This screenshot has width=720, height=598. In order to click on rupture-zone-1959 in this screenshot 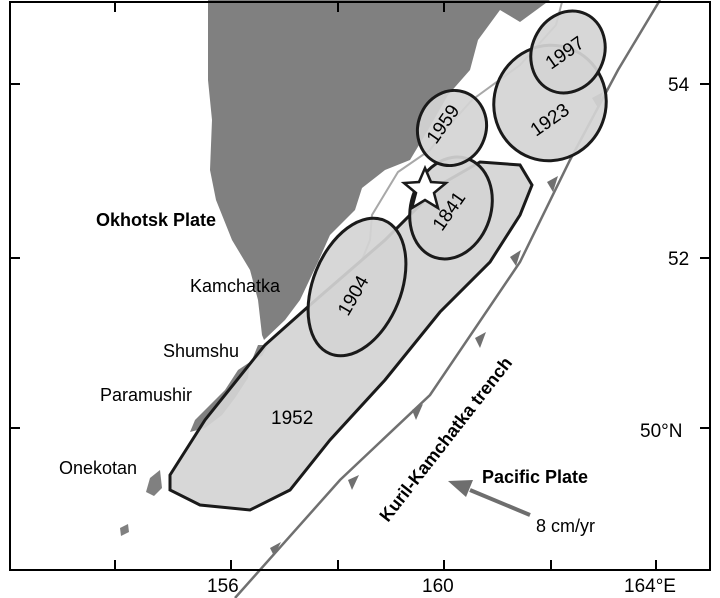, I will do `click(452, 128)`.